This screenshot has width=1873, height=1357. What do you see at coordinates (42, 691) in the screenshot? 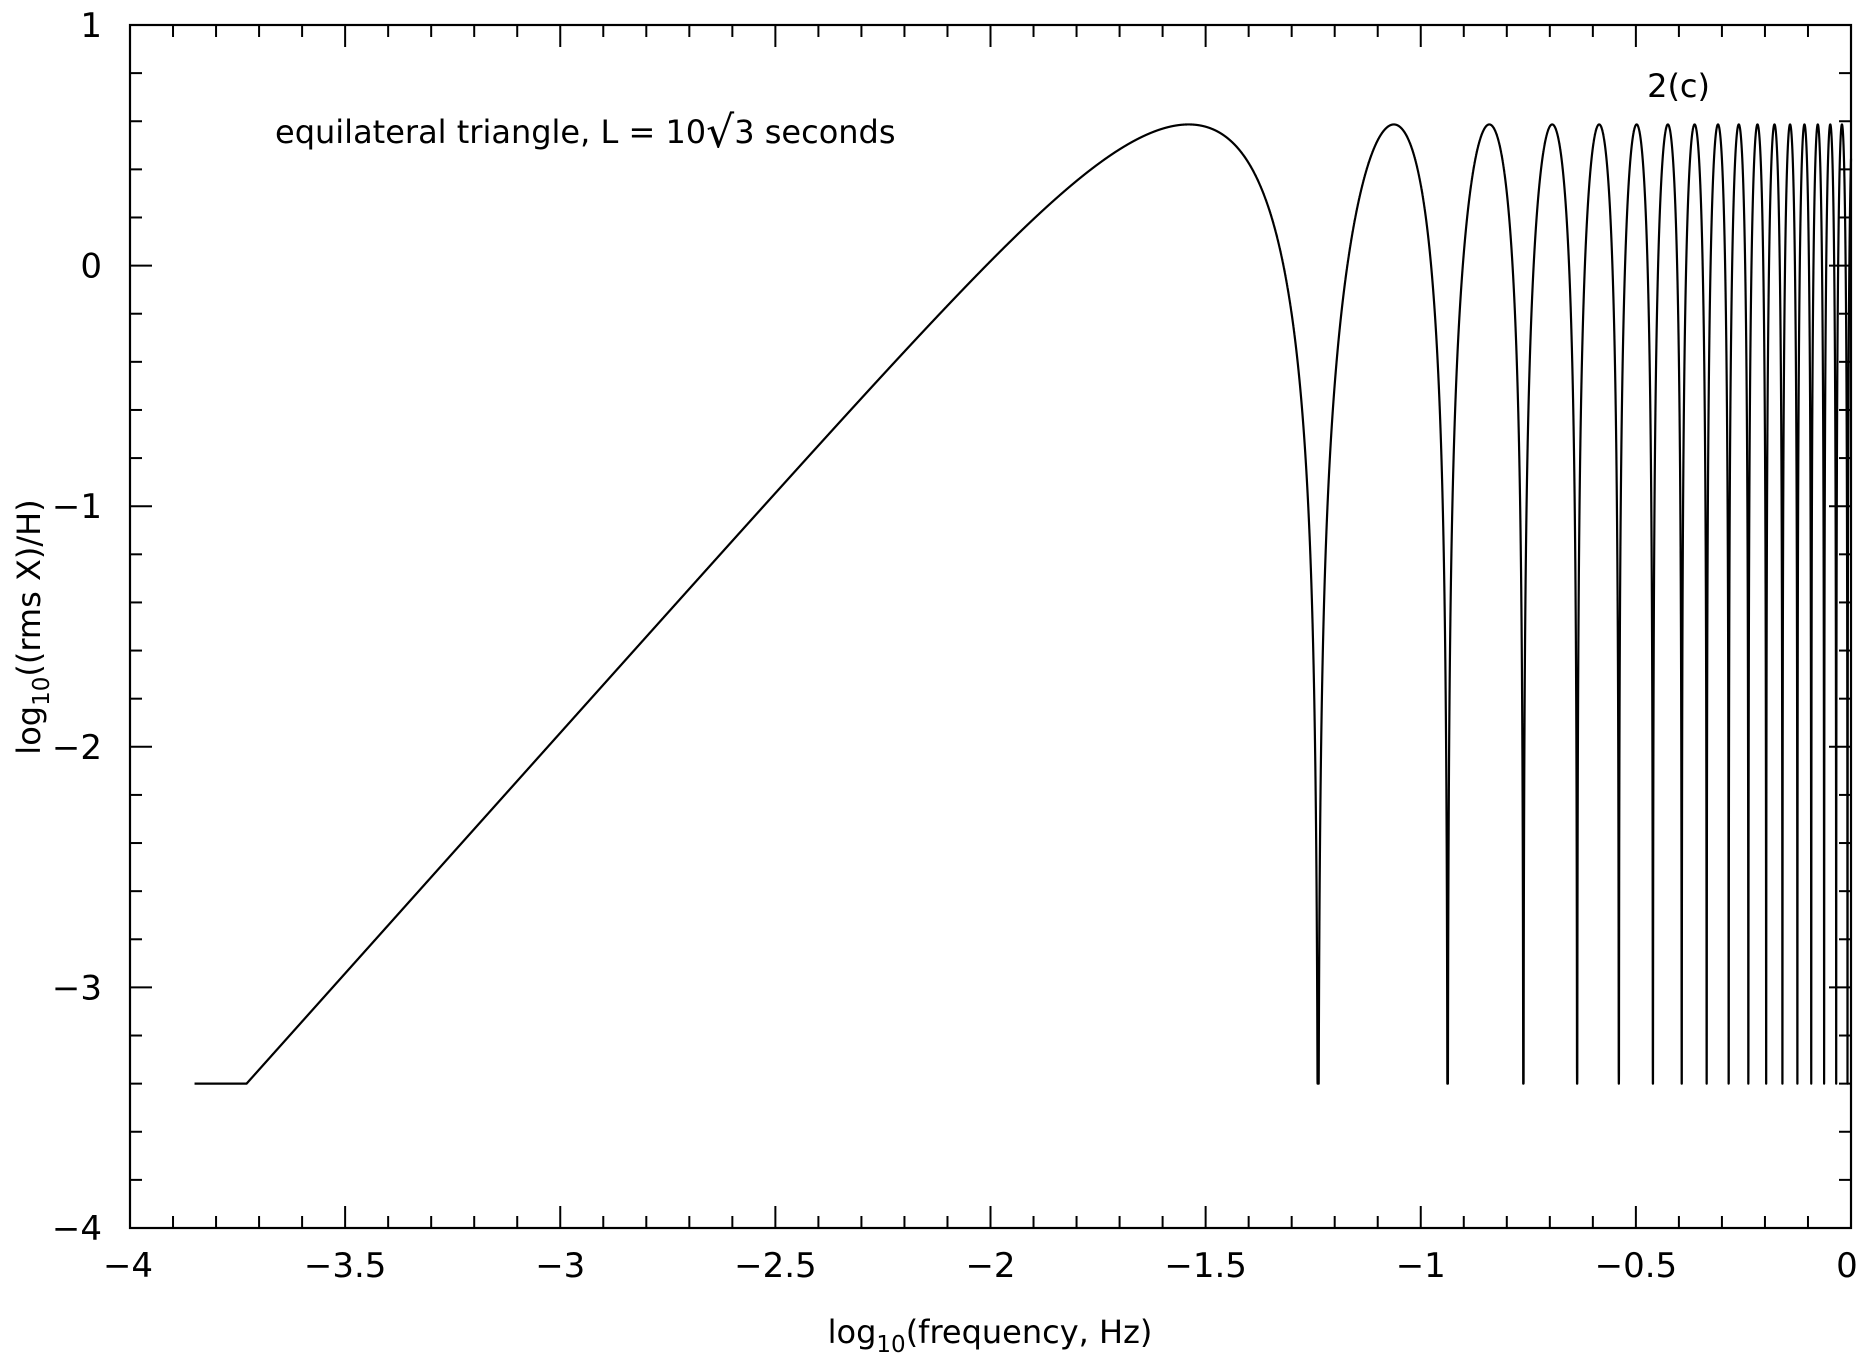
I see `y-axis-title-sub: 10` at bounding box center [42, 691].